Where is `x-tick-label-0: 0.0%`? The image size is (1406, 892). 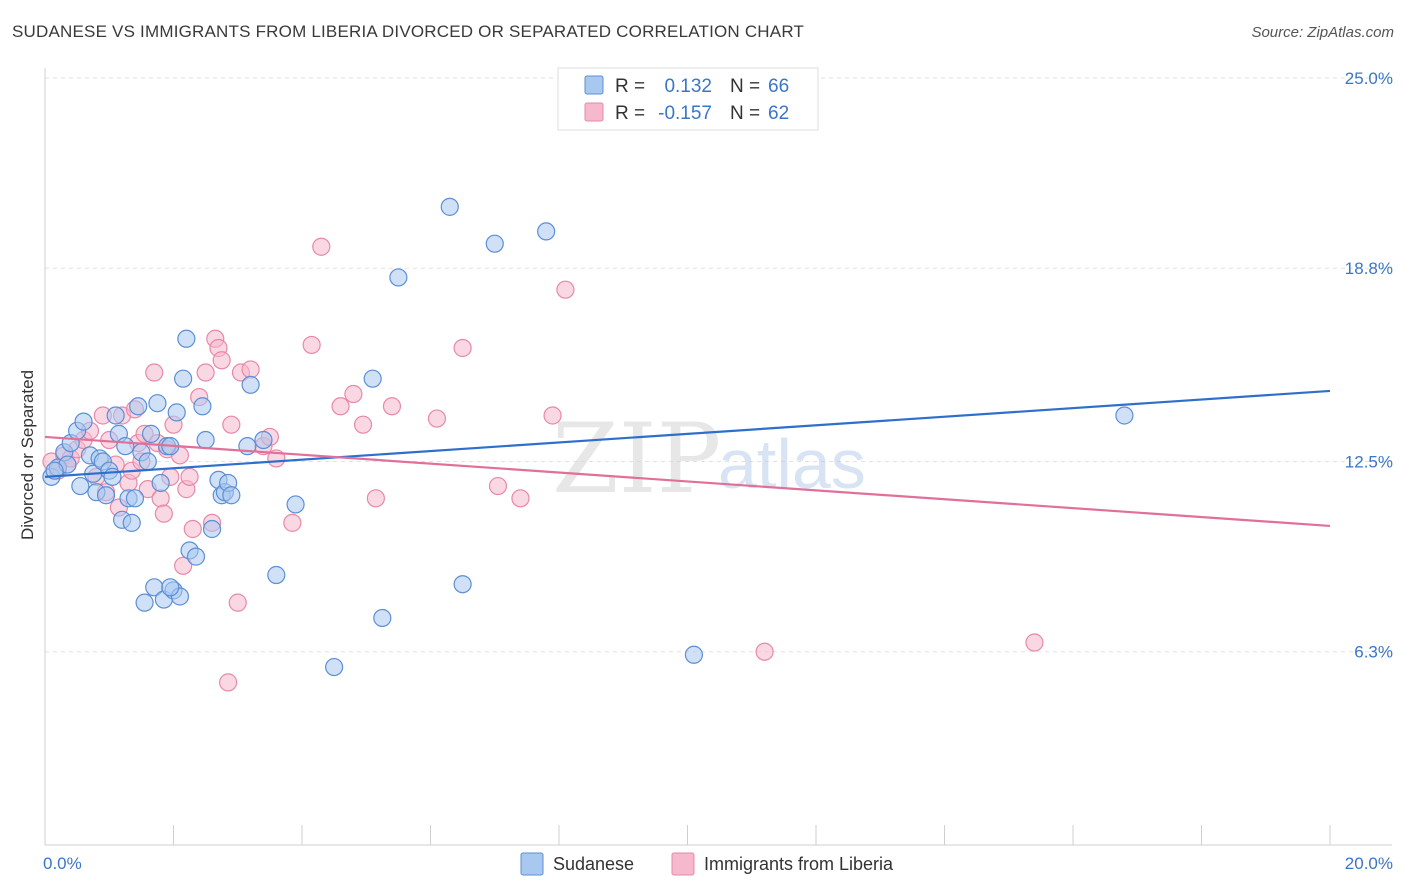 x-tick-label-0: 0.0% is located at coordinates (62, 863).